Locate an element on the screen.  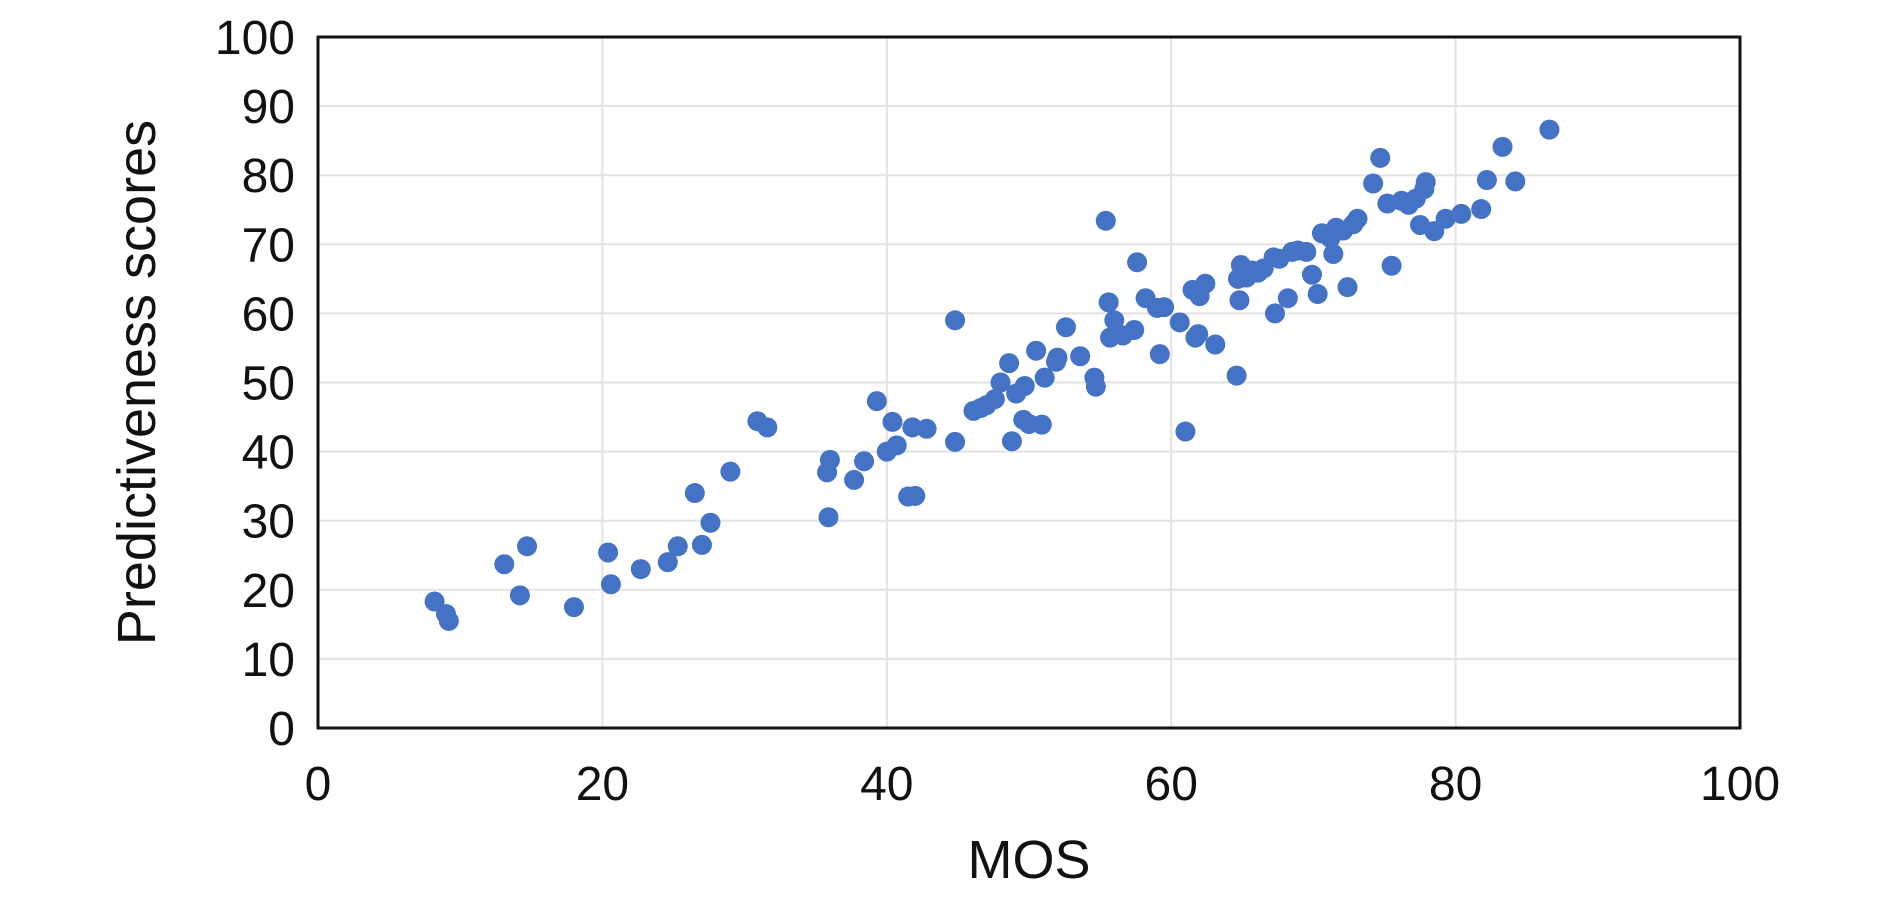
y-tick-label: 60 is located at coordinates (268, 314).